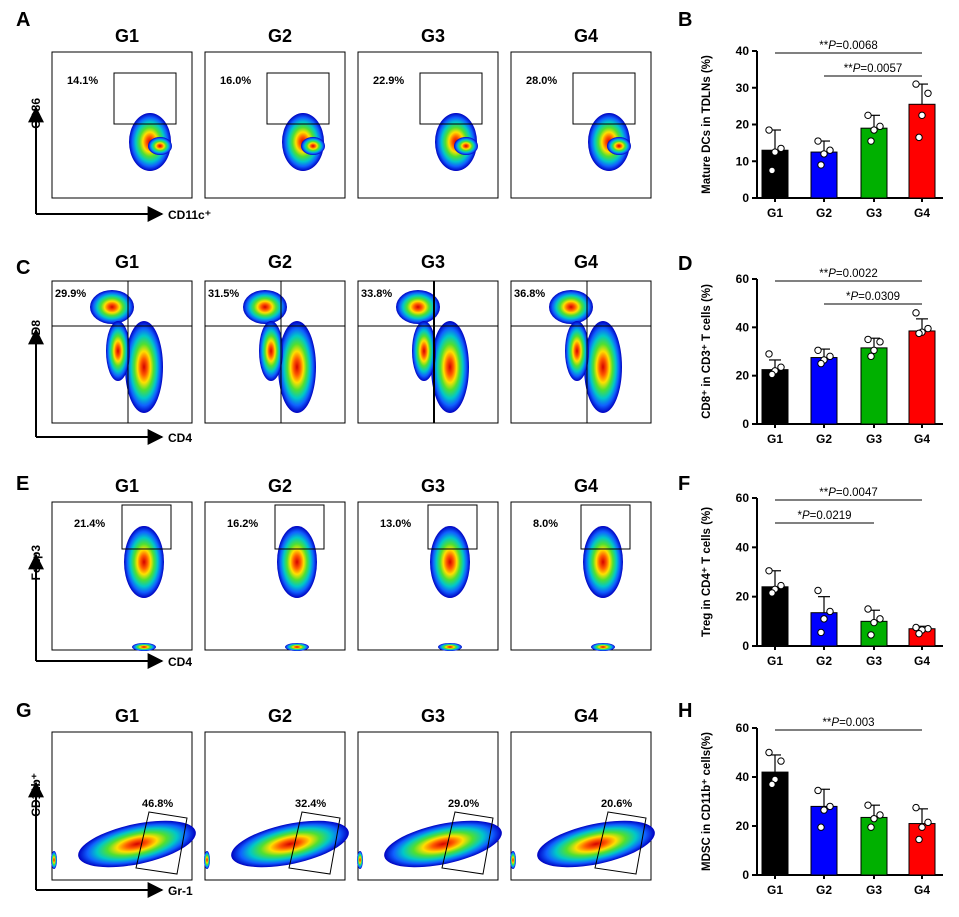 The image size is (959, 917). What do you see at coordinates (581, 563) in the screenshot?
I see `flow-plot-g4: G4 8.0%` at bounding box center [581, 563].